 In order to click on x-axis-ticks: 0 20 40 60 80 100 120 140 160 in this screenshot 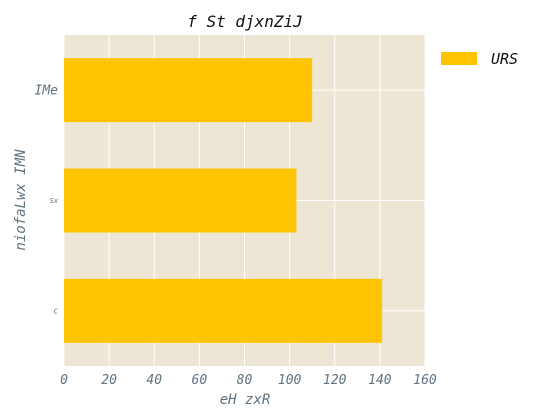, I will do `click(248, 380)`.